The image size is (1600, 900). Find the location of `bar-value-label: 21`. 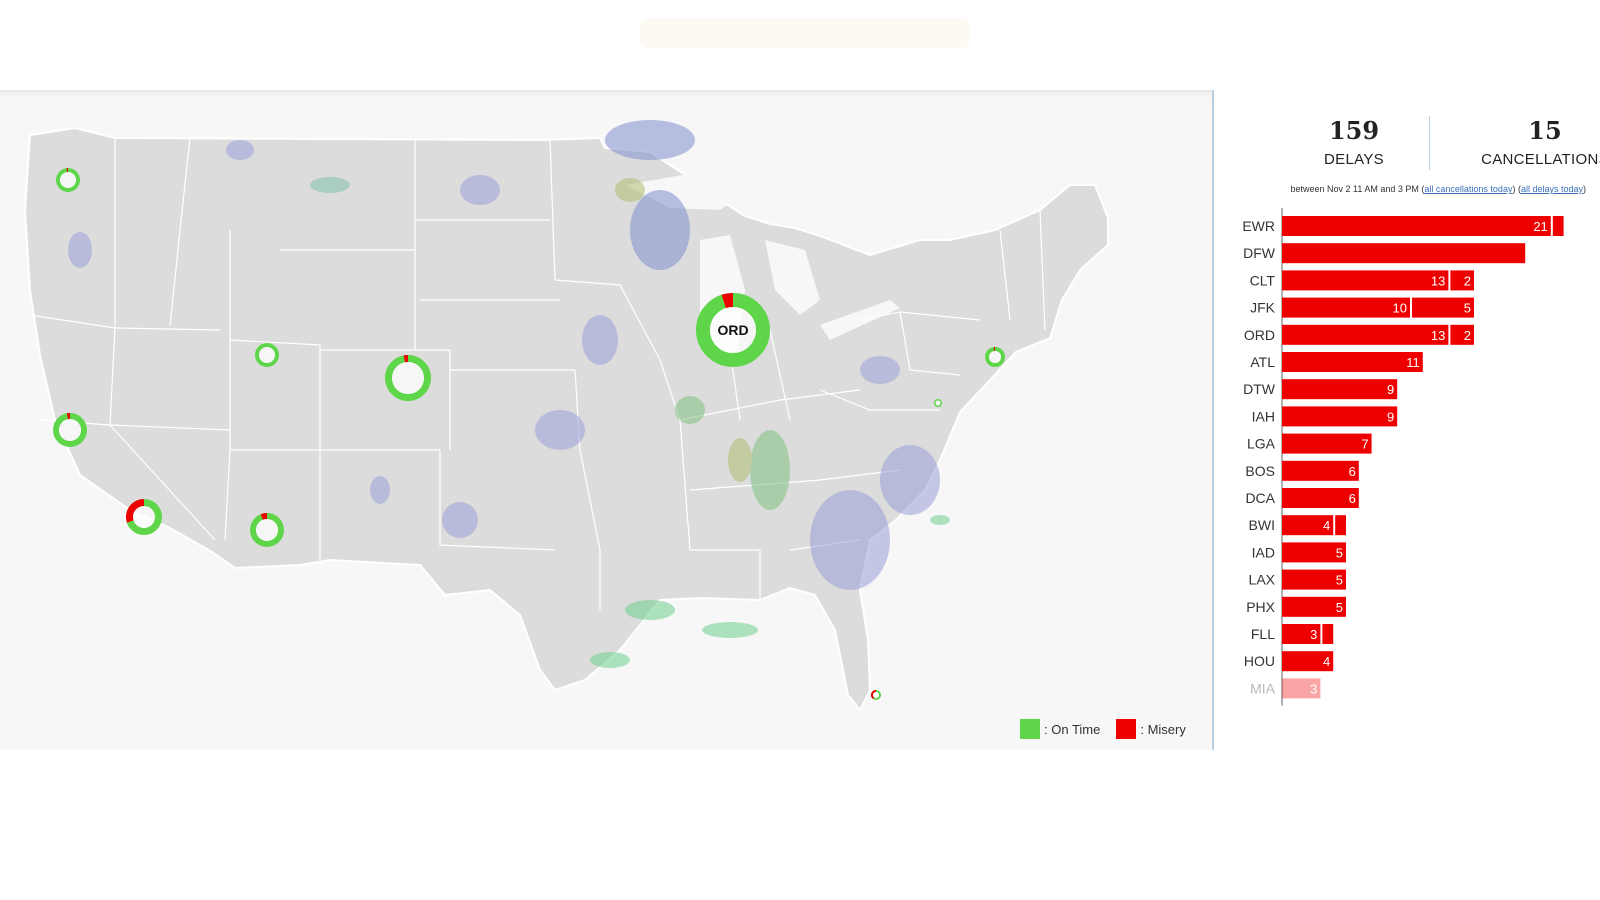

bar-value-label: 21 is located at coordinates (1540, 226).